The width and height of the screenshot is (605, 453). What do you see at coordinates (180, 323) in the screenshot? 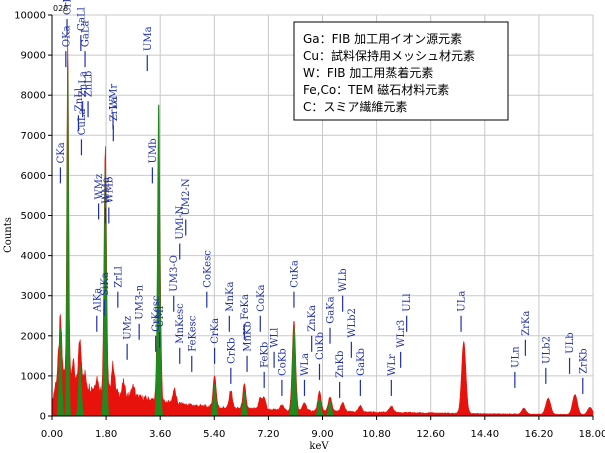
I see `peak-label: MnKesc` at bounding box center [180, 323].